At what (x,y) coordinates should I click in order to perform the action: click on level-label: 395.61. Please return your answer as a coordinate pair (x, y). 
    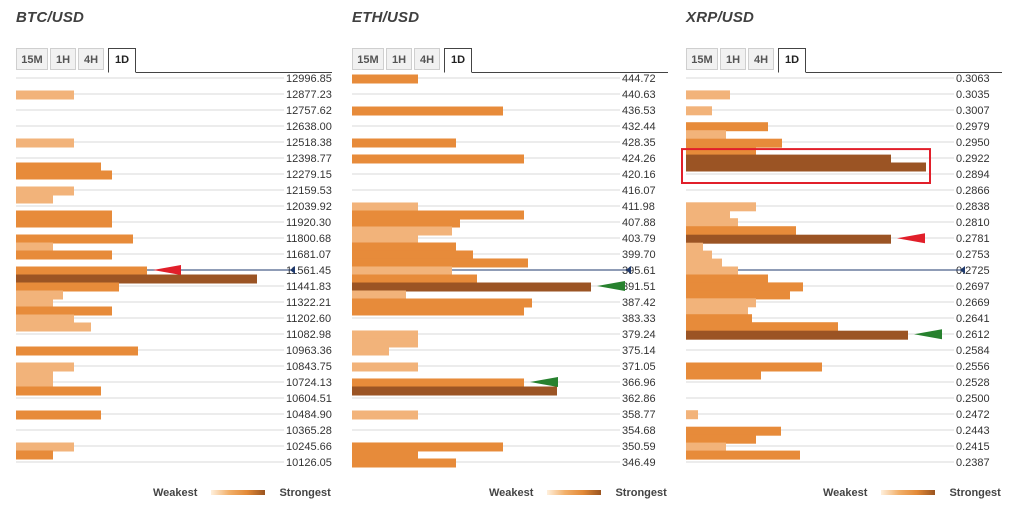
    Looking at the image, I should click on (639, 271).